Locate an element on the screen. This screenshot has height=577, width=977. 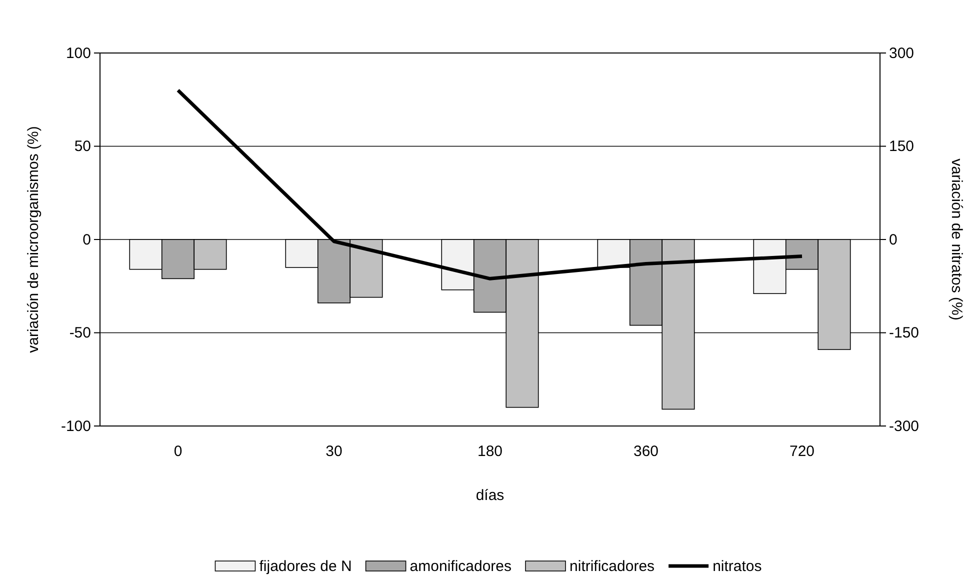
legend-label: fijadores de N is located at coordinates (305, 566).